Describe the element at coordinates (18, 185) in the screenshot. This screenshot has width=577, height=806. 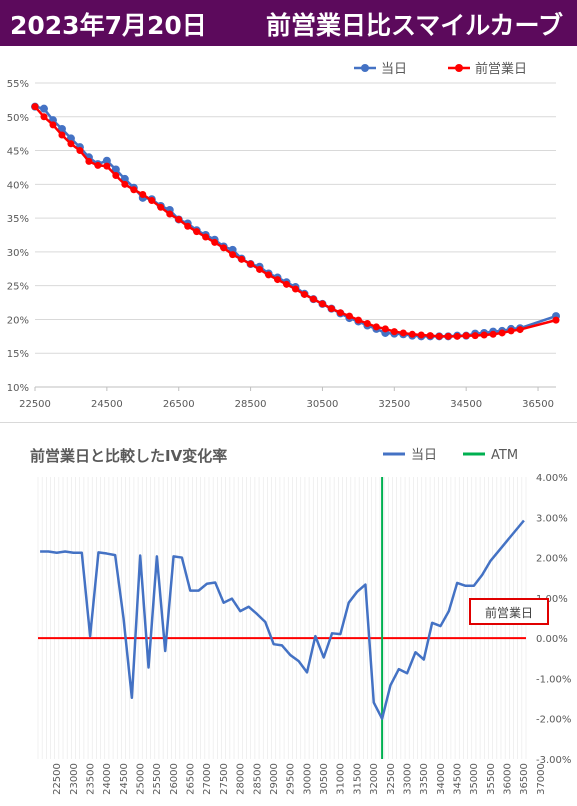
I see `chart1-y-tick-label: 40%` at that location.